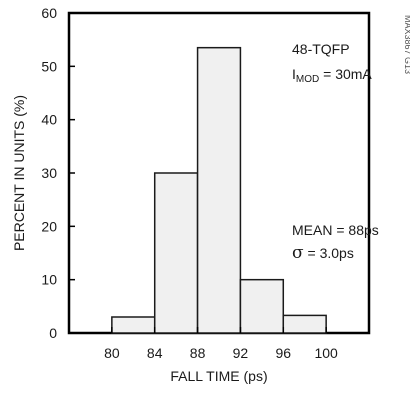  I want to click on annotation-package: 48-TQFP, so click(321, 49).